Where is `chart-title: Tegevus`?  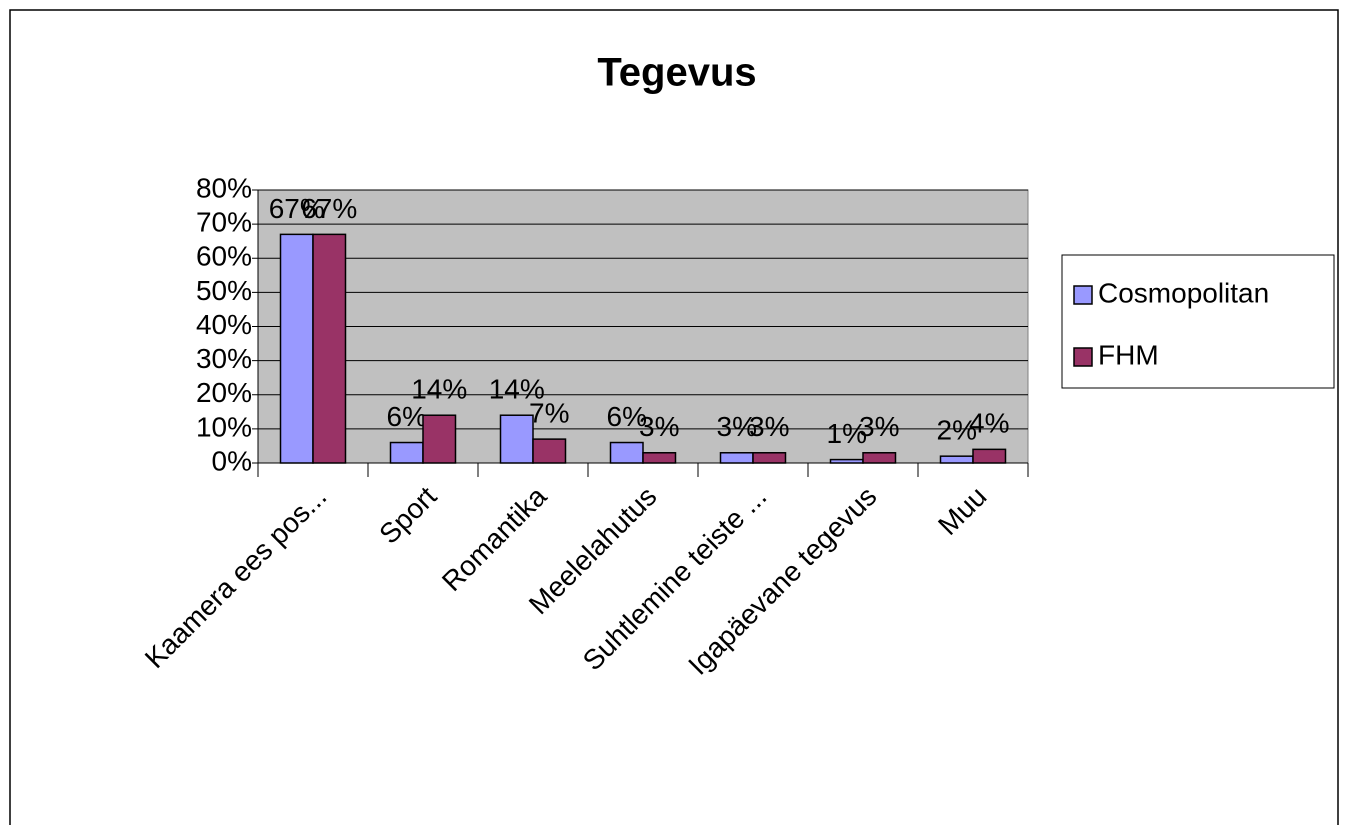 chart-title: Tegevus is located at coordinates (676, 73).